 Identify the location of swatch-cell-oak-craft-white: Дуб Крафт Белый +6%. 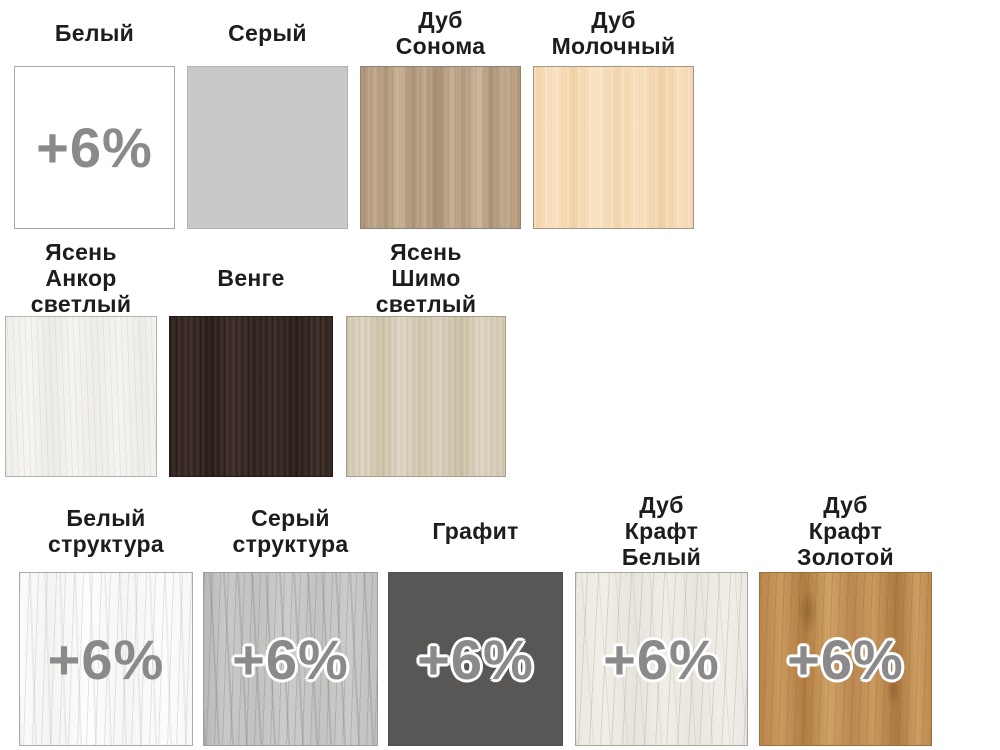
(661, 618).